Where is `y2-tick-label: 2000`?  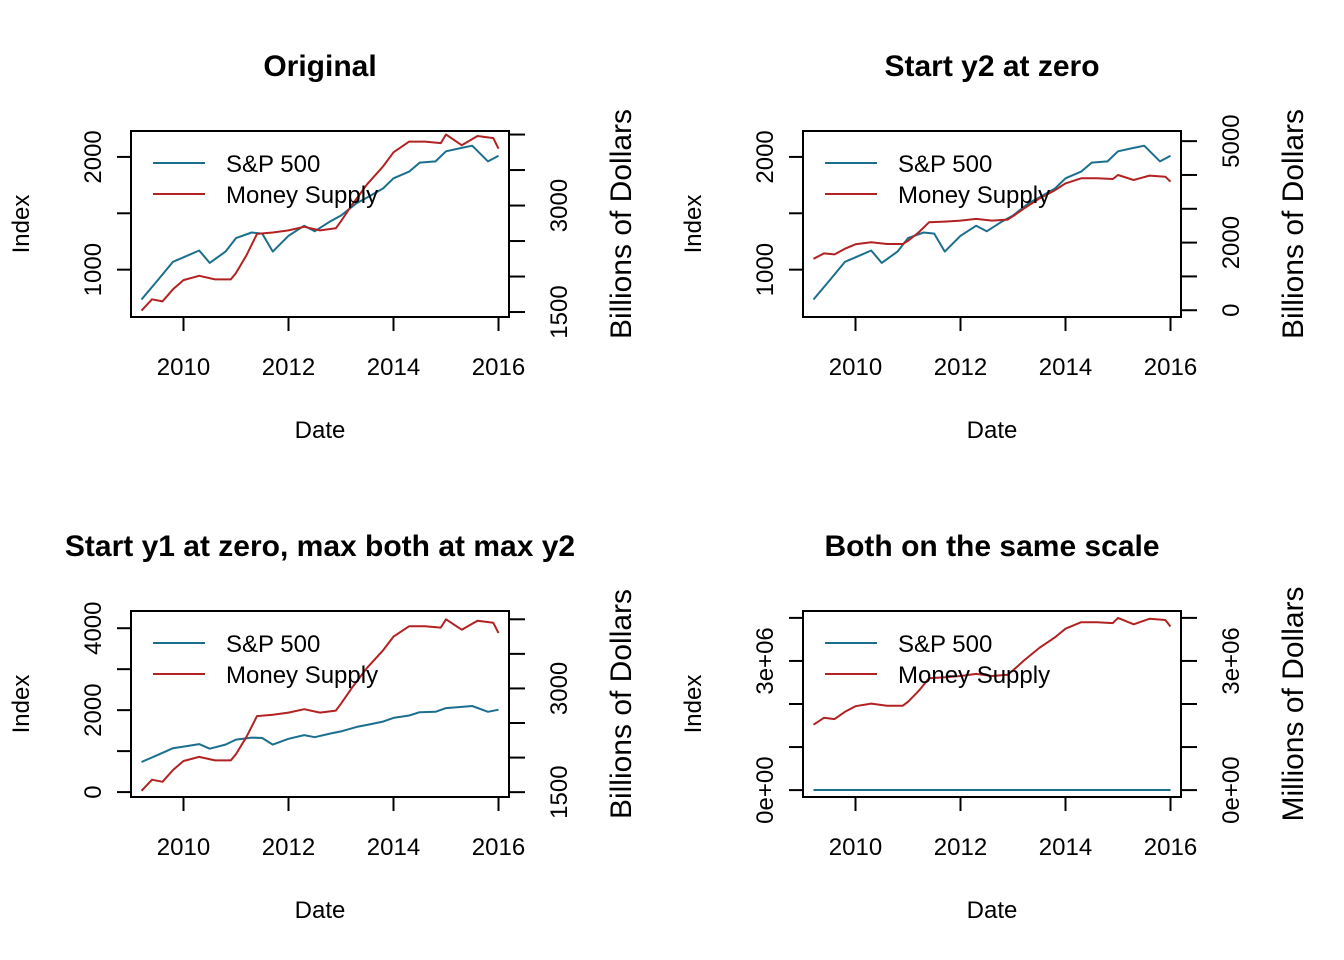 y2-tick-label: 2000 is located at coordinates (1231, 242).